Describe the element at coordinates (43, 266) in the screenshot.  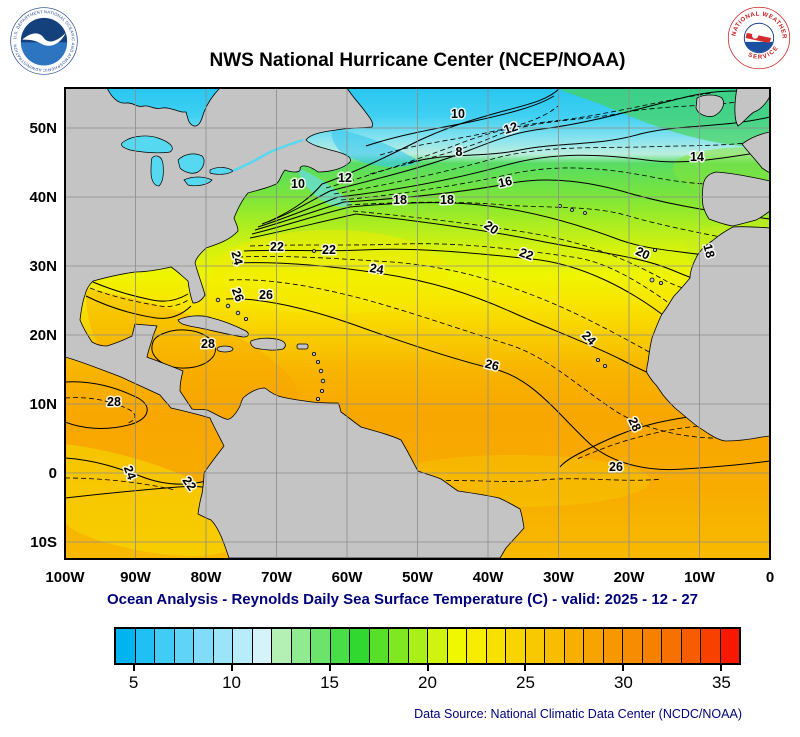
I see `lat-label-30N: 30N` at that location.